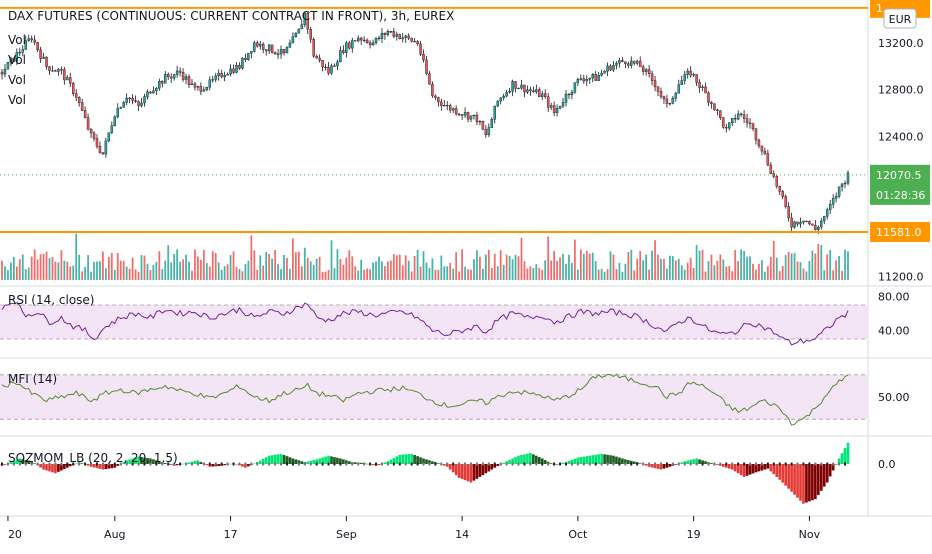 The height and width of the screenshot is (554, 932). I want to click on last-price-tag, so click(900, 184).